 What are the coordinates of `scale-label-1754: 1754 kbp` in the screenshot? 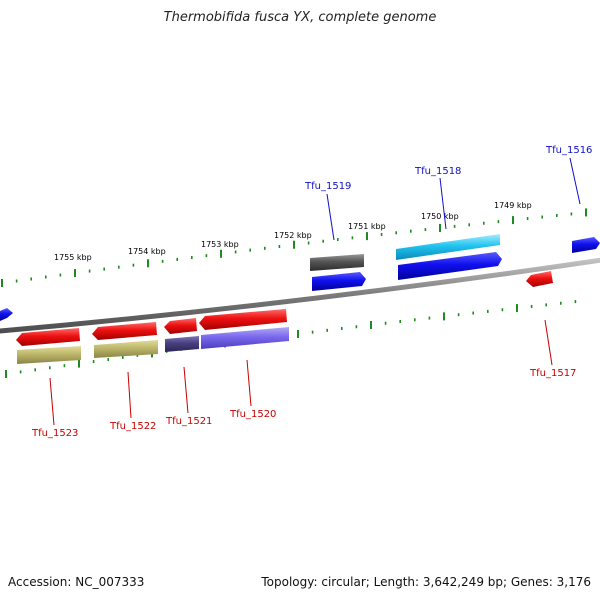 It's located at (147, 251).